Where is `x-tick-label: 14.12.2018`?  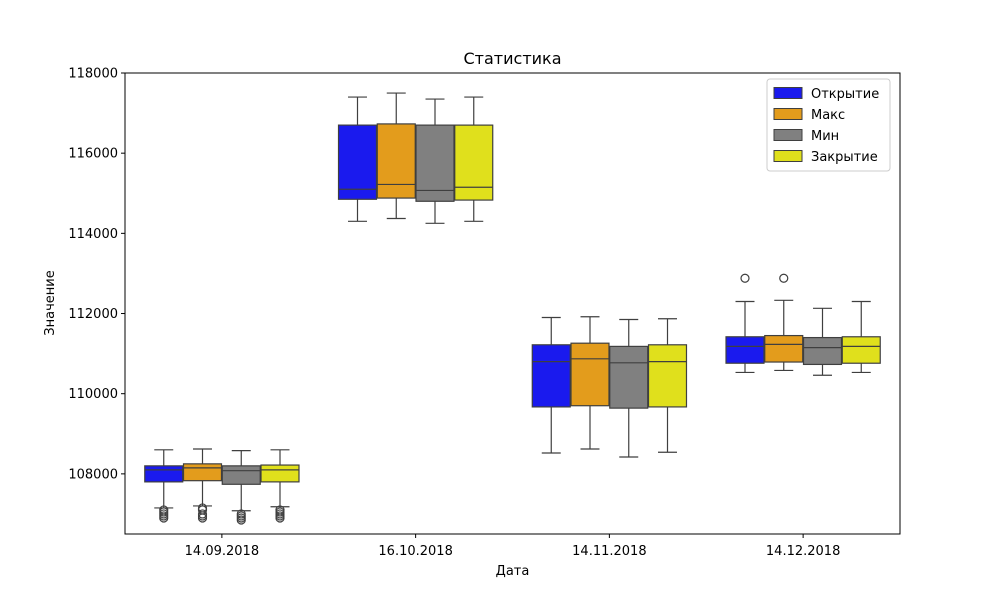
x-tick-label: 14.12.2018 is located at coordinates (803, 551).